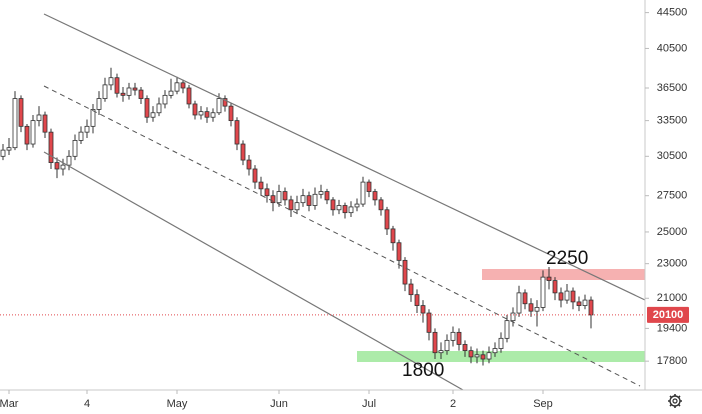  Describe the element at coordinates (177, 404) in the screenshot. I see `x-tick-label: May` at that location.